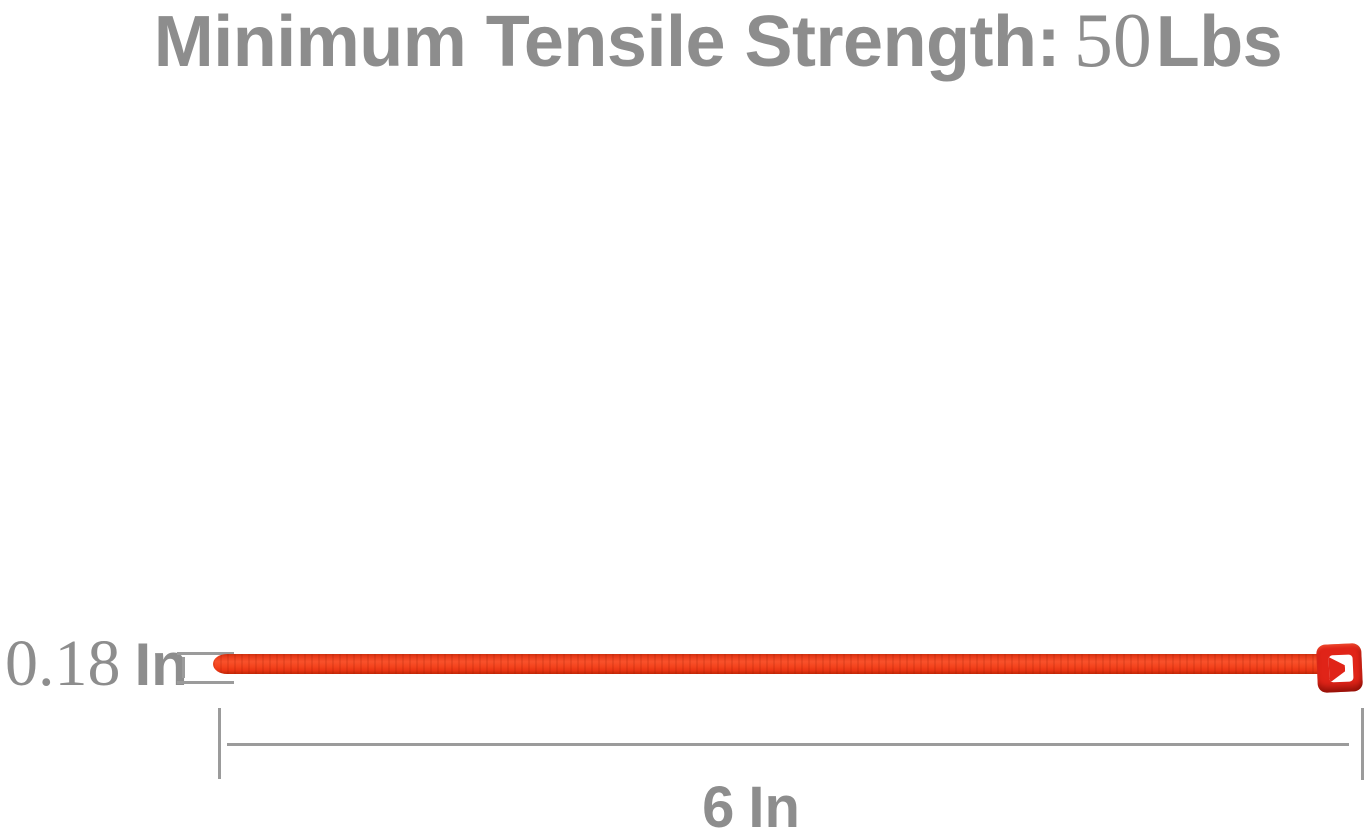 The height and width of the screenshot is (835, 1366). Describe the element at coordinates (183, 667) in the screenshot. I see `thickness-dim-tick` at that location.